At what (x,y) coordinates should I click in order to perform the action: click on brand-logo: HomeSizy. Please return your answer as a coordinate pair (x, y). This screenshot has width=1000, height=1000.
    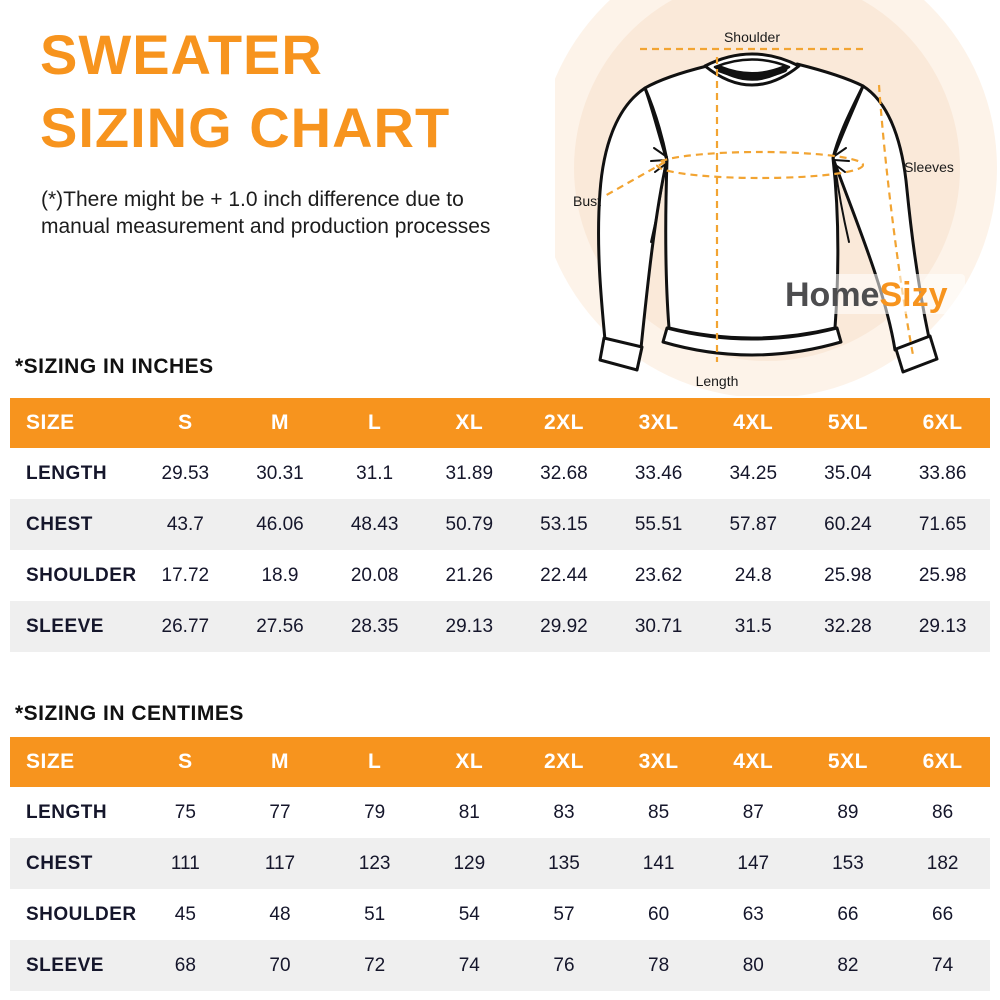
    Looking at the image, I should click on (873, 294).